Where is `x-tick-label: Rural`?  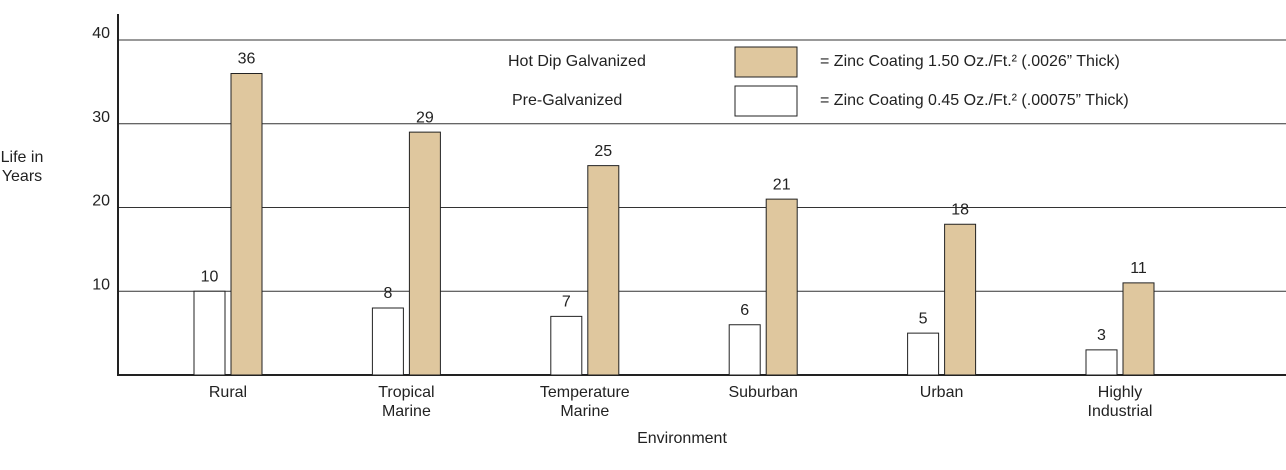
x-tick-label: Rural is located at coordinates (228, 392).